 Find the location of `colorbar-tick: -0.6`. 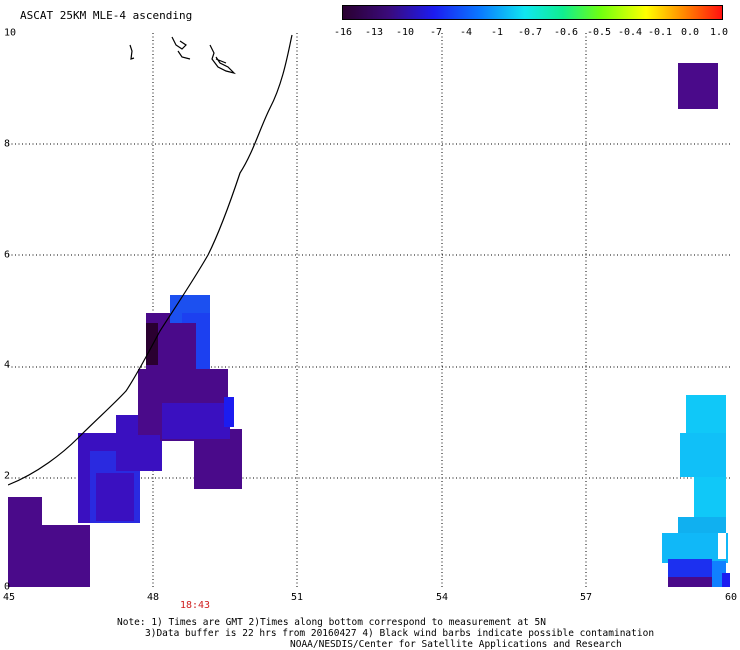

colorbar-tick: -0.6 is located at coordinates (566, 32).